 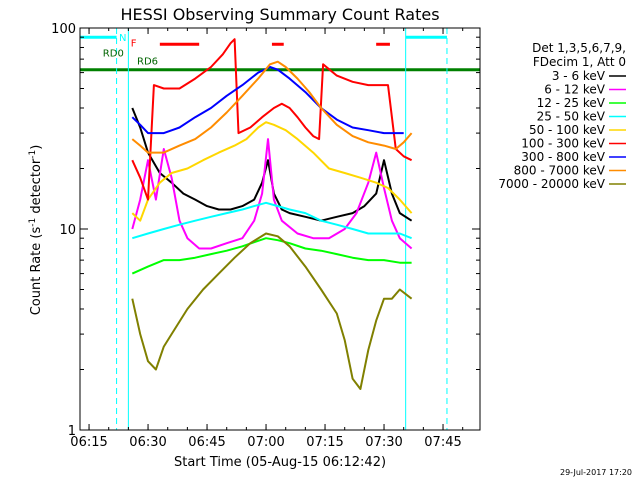 What do you see at coordinates (579, 48) in the screenshot?
I see `legend-header: Det 1,3,5,6,7,9,` at bounding box center [579, 48].